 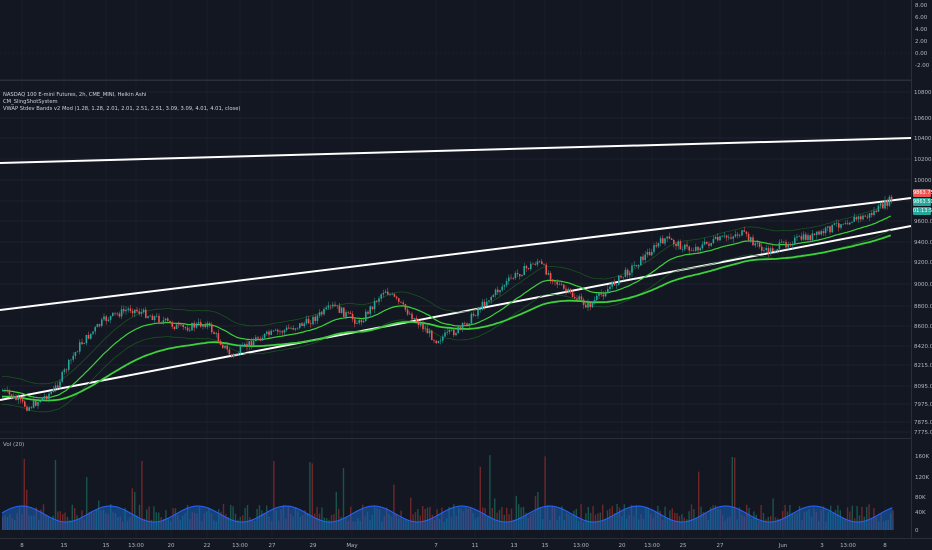 What do you see at coordinates (921, 54) in the screenshot?
I see `oscillator-tick-label: 0.00` at bounding box center [921, 54].